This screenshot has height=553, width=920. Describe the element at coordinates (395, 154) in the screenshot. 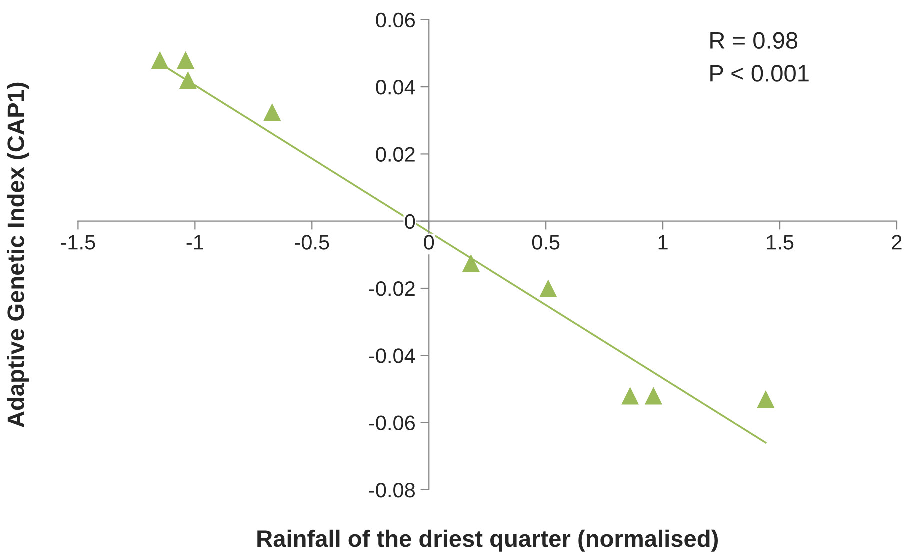

I see `y-tick-label: 0.02` at that location.